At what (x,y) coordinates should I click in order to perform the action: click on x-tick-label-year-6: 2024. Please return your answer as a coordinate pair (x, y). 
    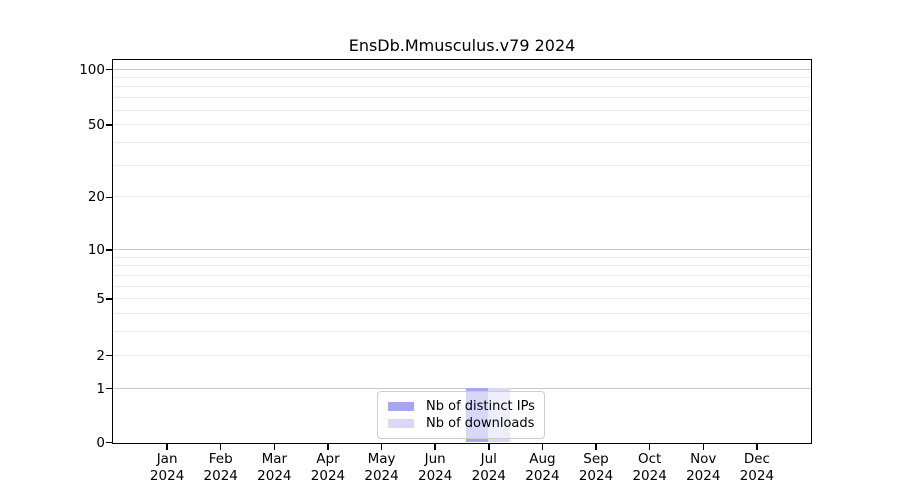
    Looking at the image, I should click on (435, 476).